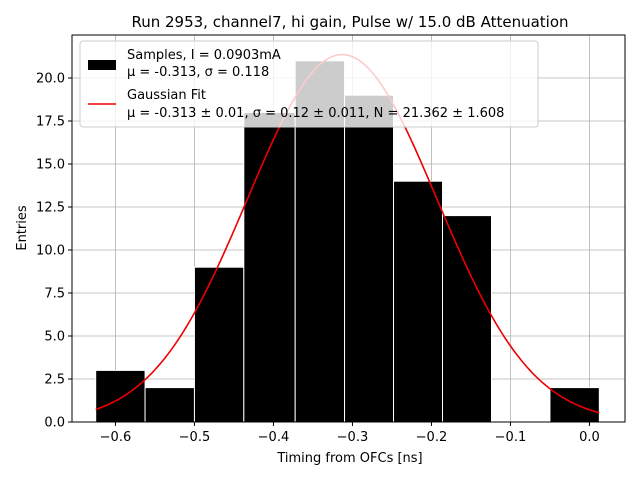  I want to click on y-tick-label: 0.0, so click(54, 423).